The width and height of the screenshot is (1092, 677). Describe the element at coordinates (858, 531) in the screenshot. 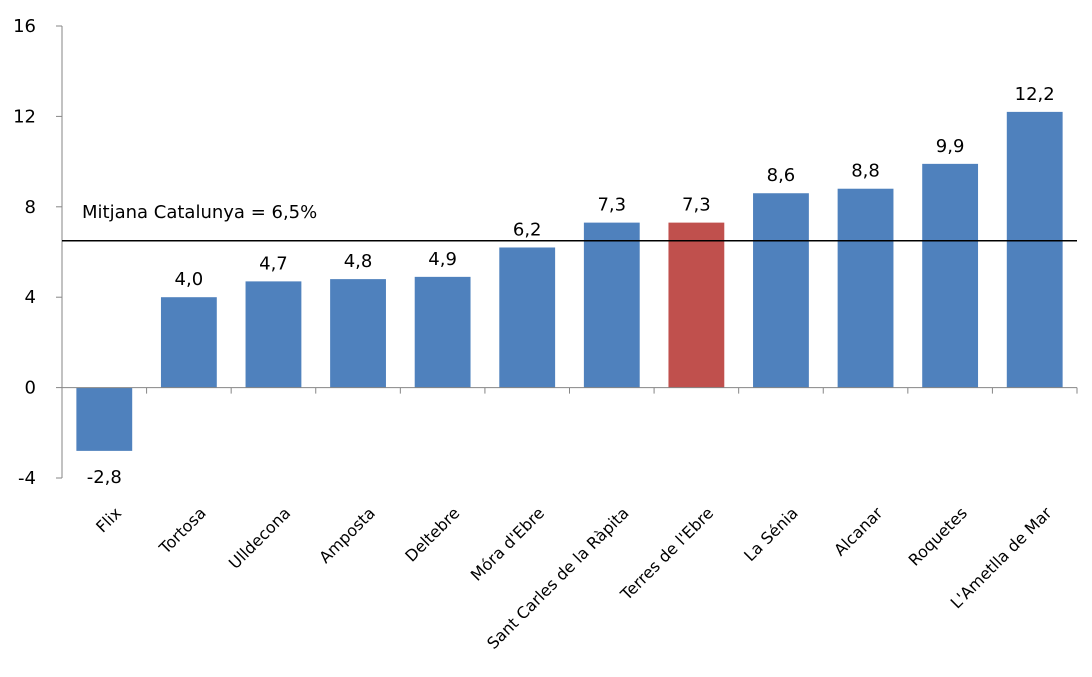

I see `category-label: Alcanar` at that location.